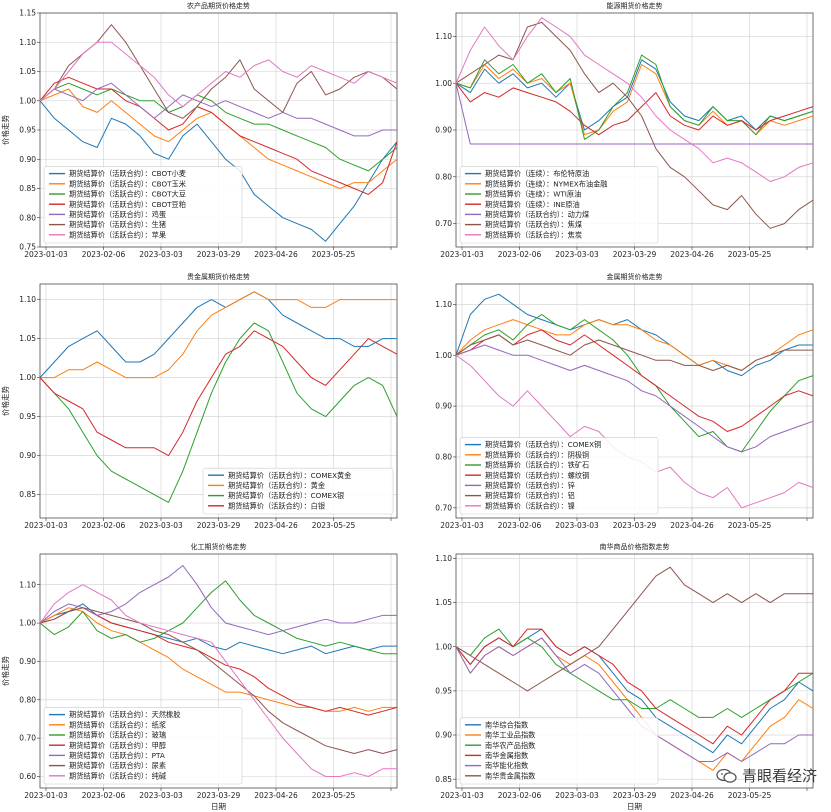  What do you see at coordinates (127, 204) in the screenshot?
I see `legend-label: 期货结算价（活跃合约）：CBOT豆粕` at bounding box center [127, 204].